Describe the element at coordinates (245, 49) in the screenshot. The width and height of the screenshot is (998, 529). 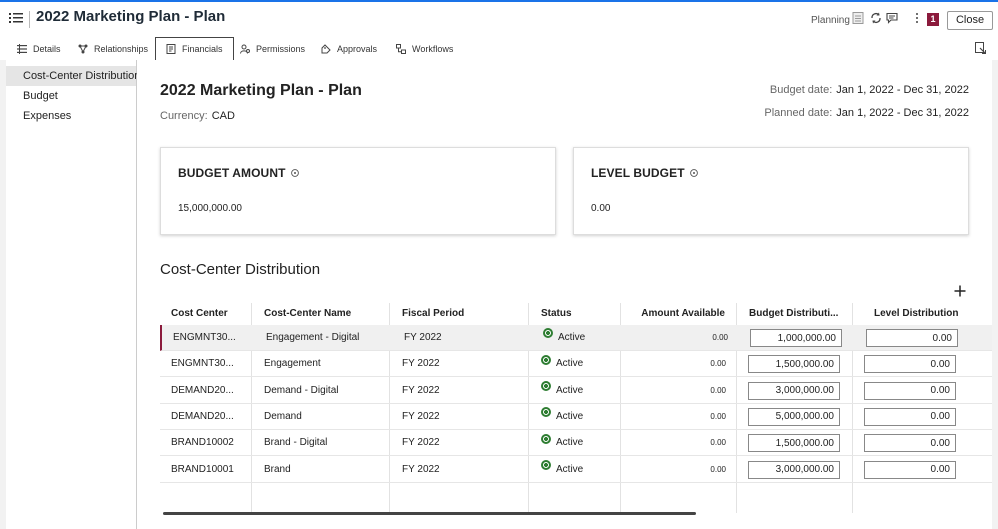
I see `permissions-icon` at that location.